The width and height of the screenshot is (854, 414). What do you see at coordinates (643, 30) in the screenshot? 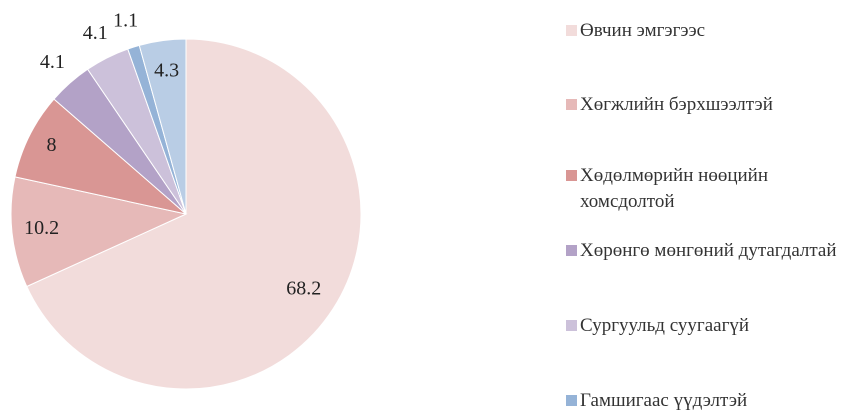
I see `legend-label: Өвчин эмгэгээс` at bounding box center [643, 30].